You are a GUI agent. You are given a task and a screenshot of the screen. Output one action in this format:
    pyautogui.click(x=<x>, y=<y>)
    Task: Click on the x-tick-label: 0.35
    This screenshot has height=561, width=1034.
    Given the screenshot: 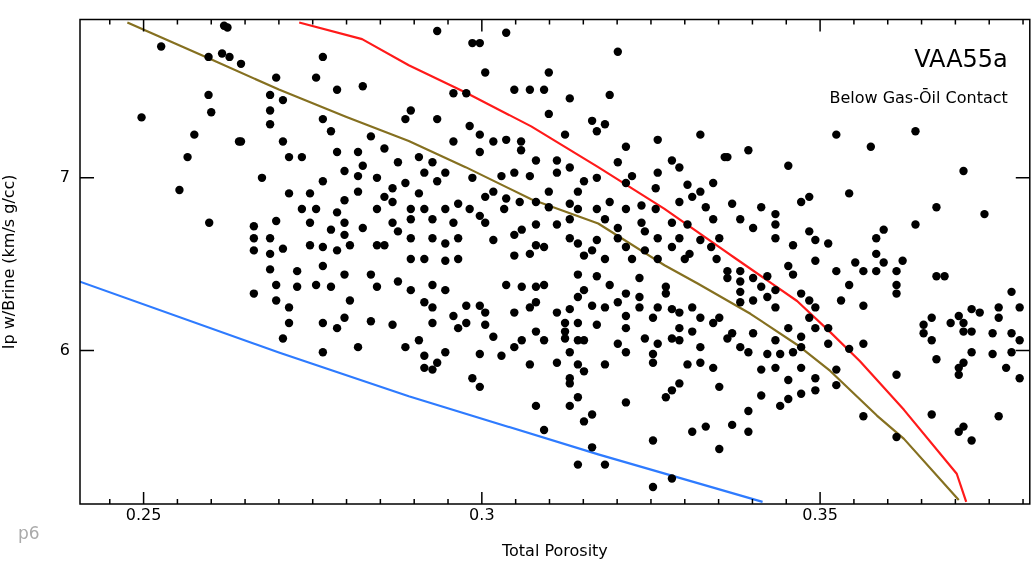 What is the action you would take?
    pyautogui.click(x=820, y=514)
    